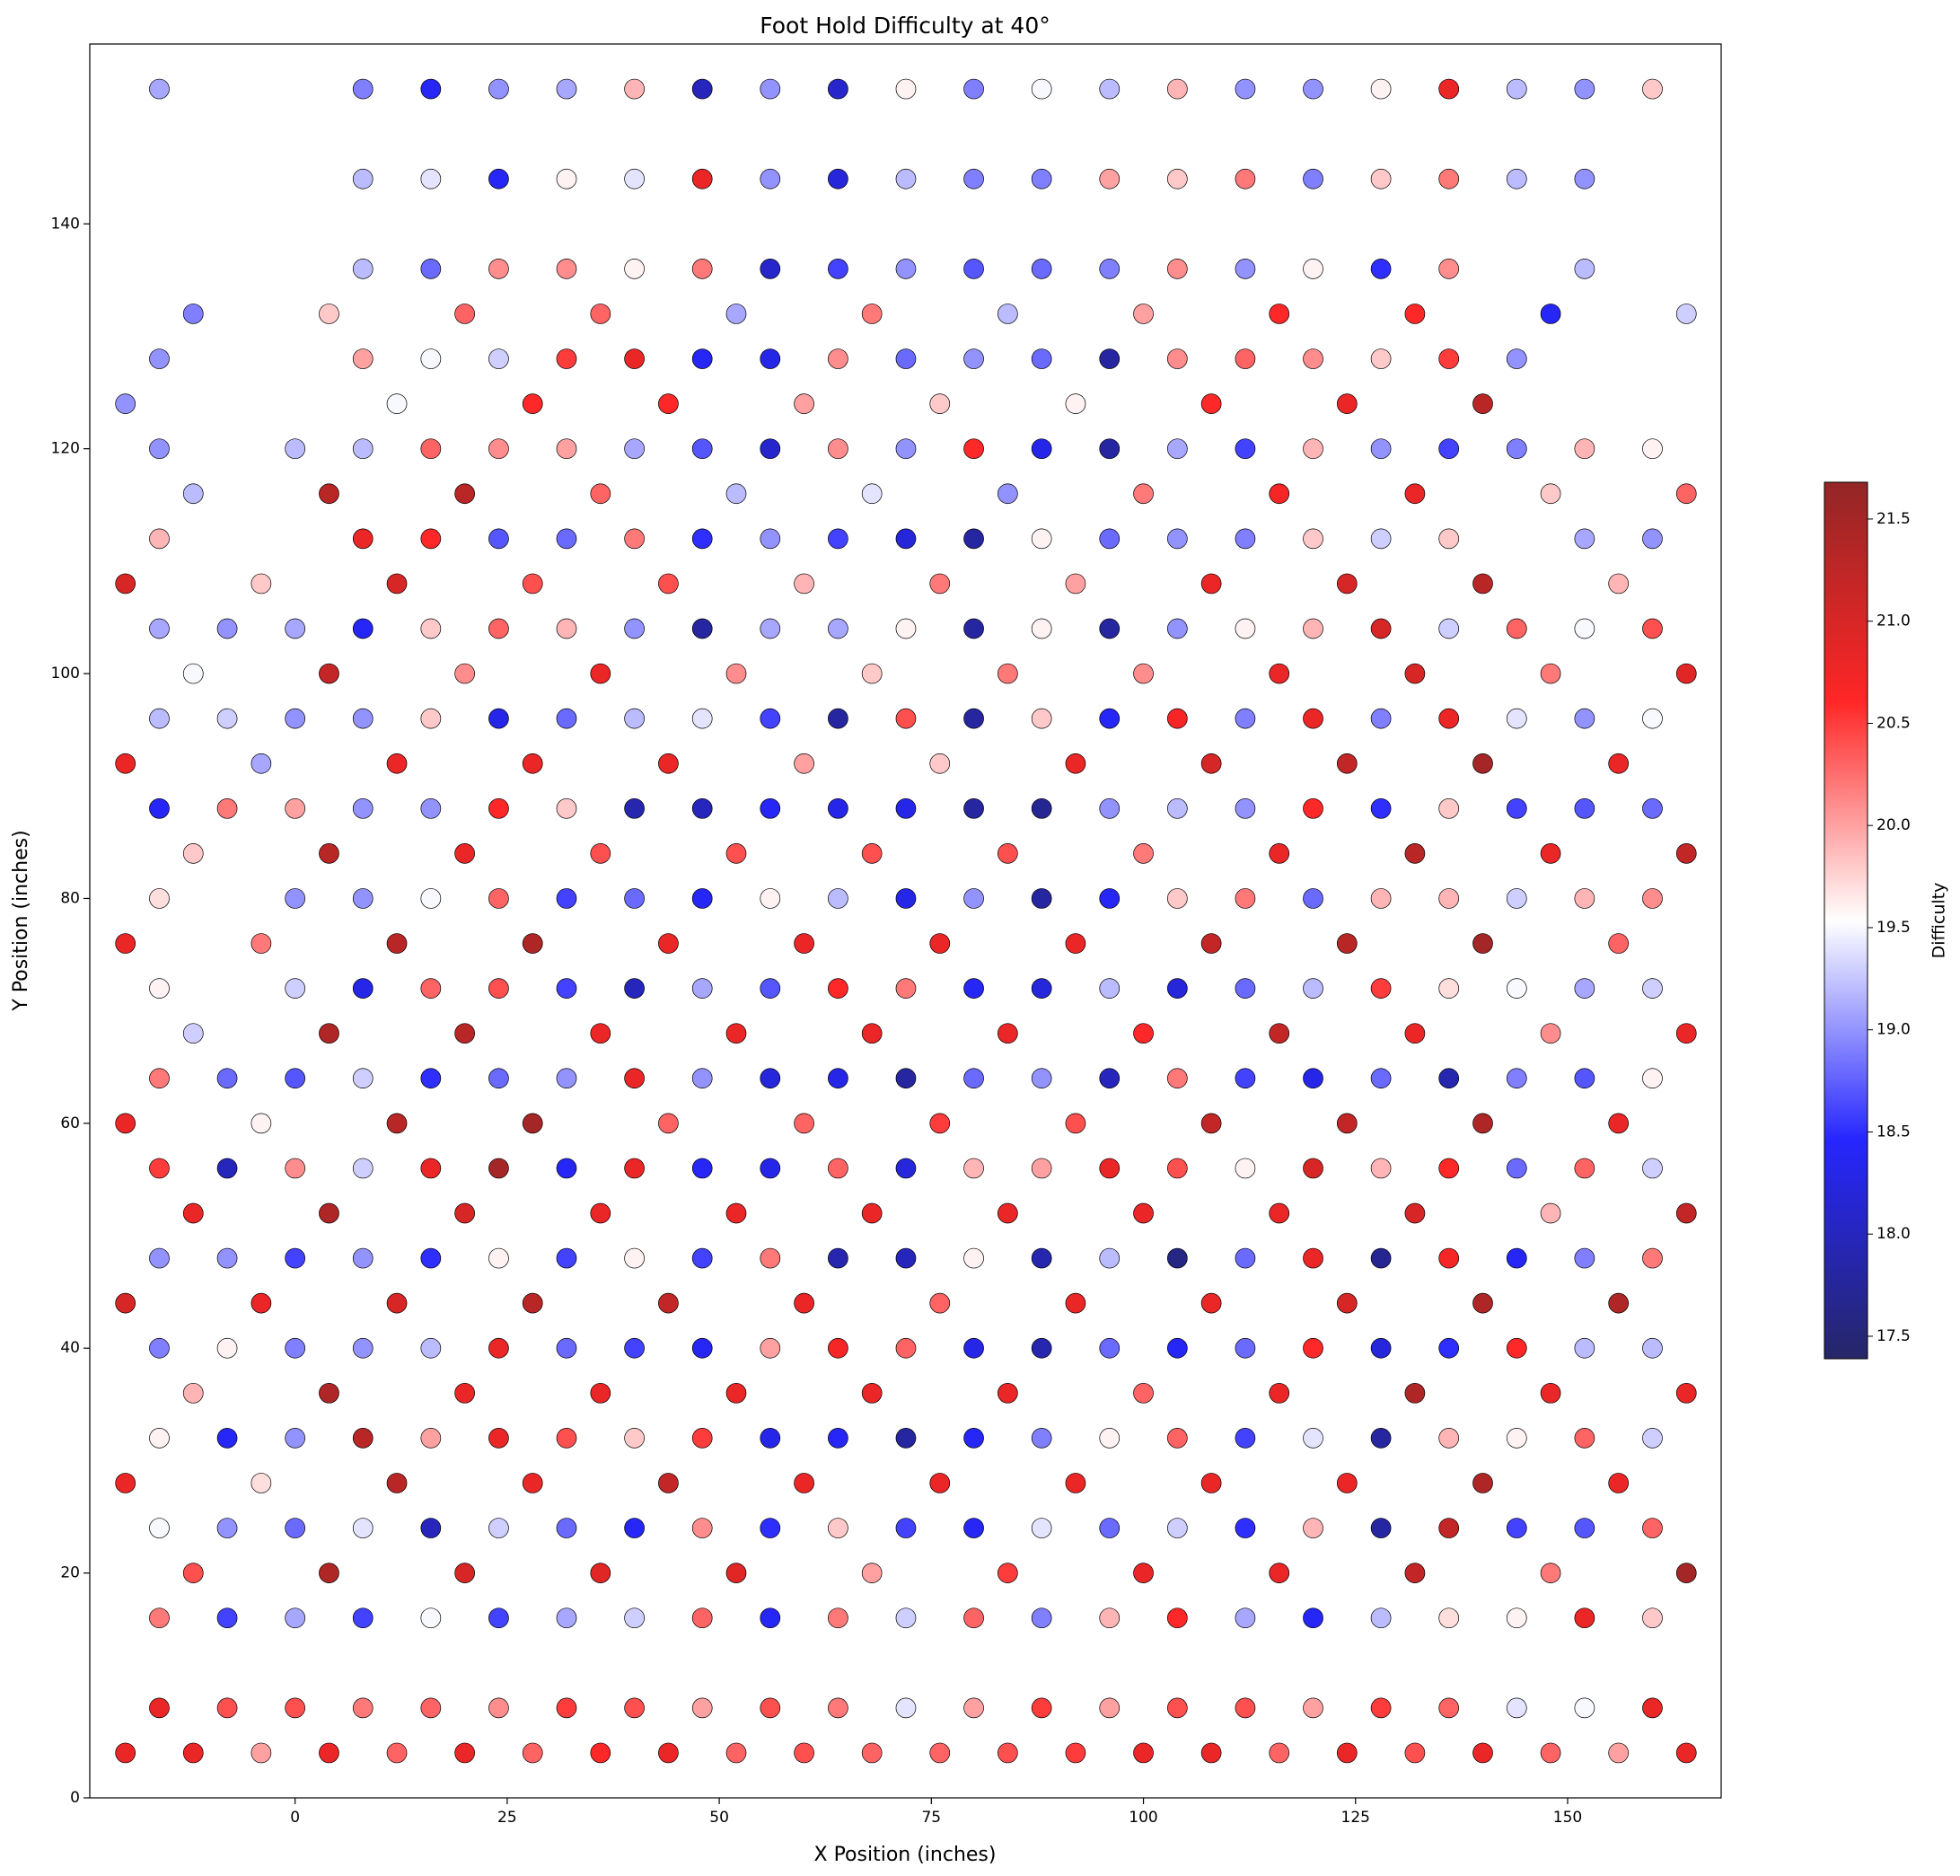  I want to click on colorbar, so click(1846, 920).